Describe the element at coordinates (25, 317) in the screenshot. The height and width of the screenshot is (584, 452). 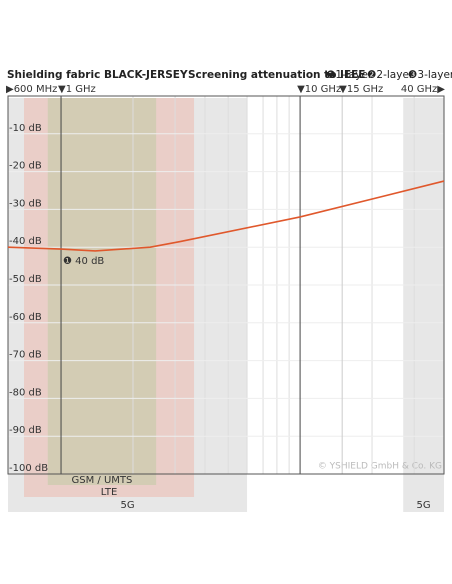
I see `y-tick-label: -60 dB` at that location.